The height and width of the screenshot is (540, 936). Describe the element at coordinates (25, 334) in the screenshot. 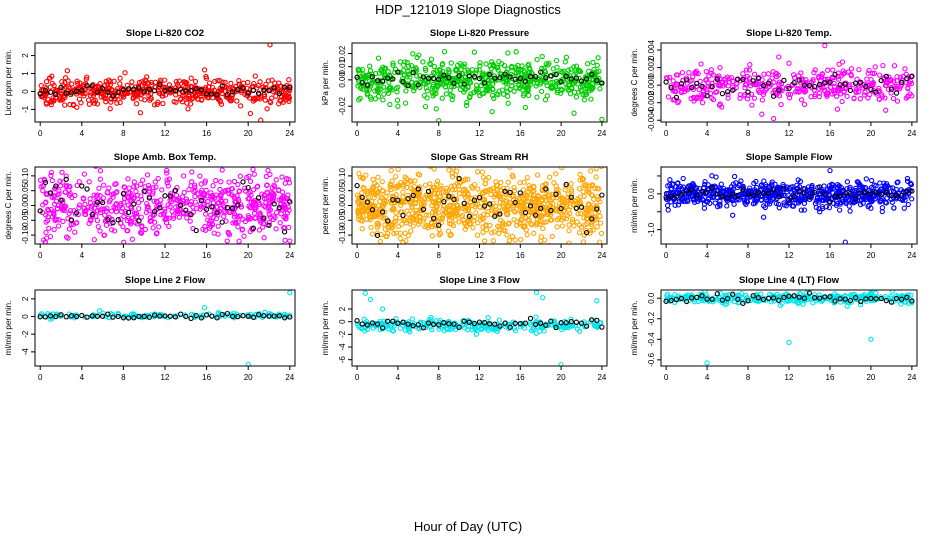

I see `y-tick-label: -2` at that location.